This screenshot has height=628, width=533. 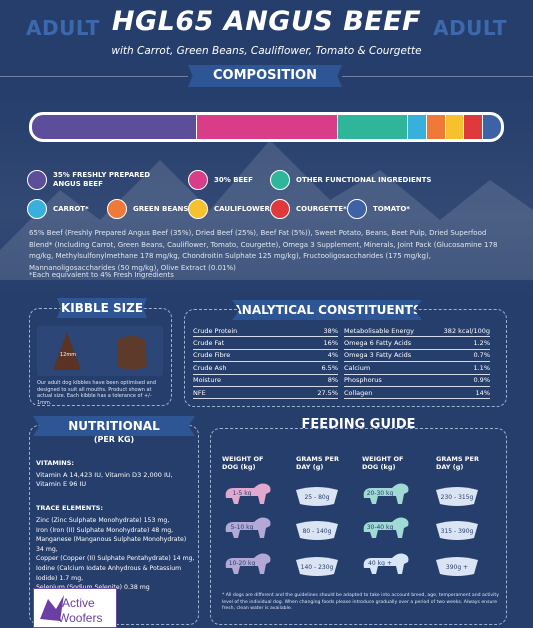 What do you see at coordinates (265, 331) in the screenshot?
I see `analytical-row: Crude Protein 38%` at bounding box center [265, 331].